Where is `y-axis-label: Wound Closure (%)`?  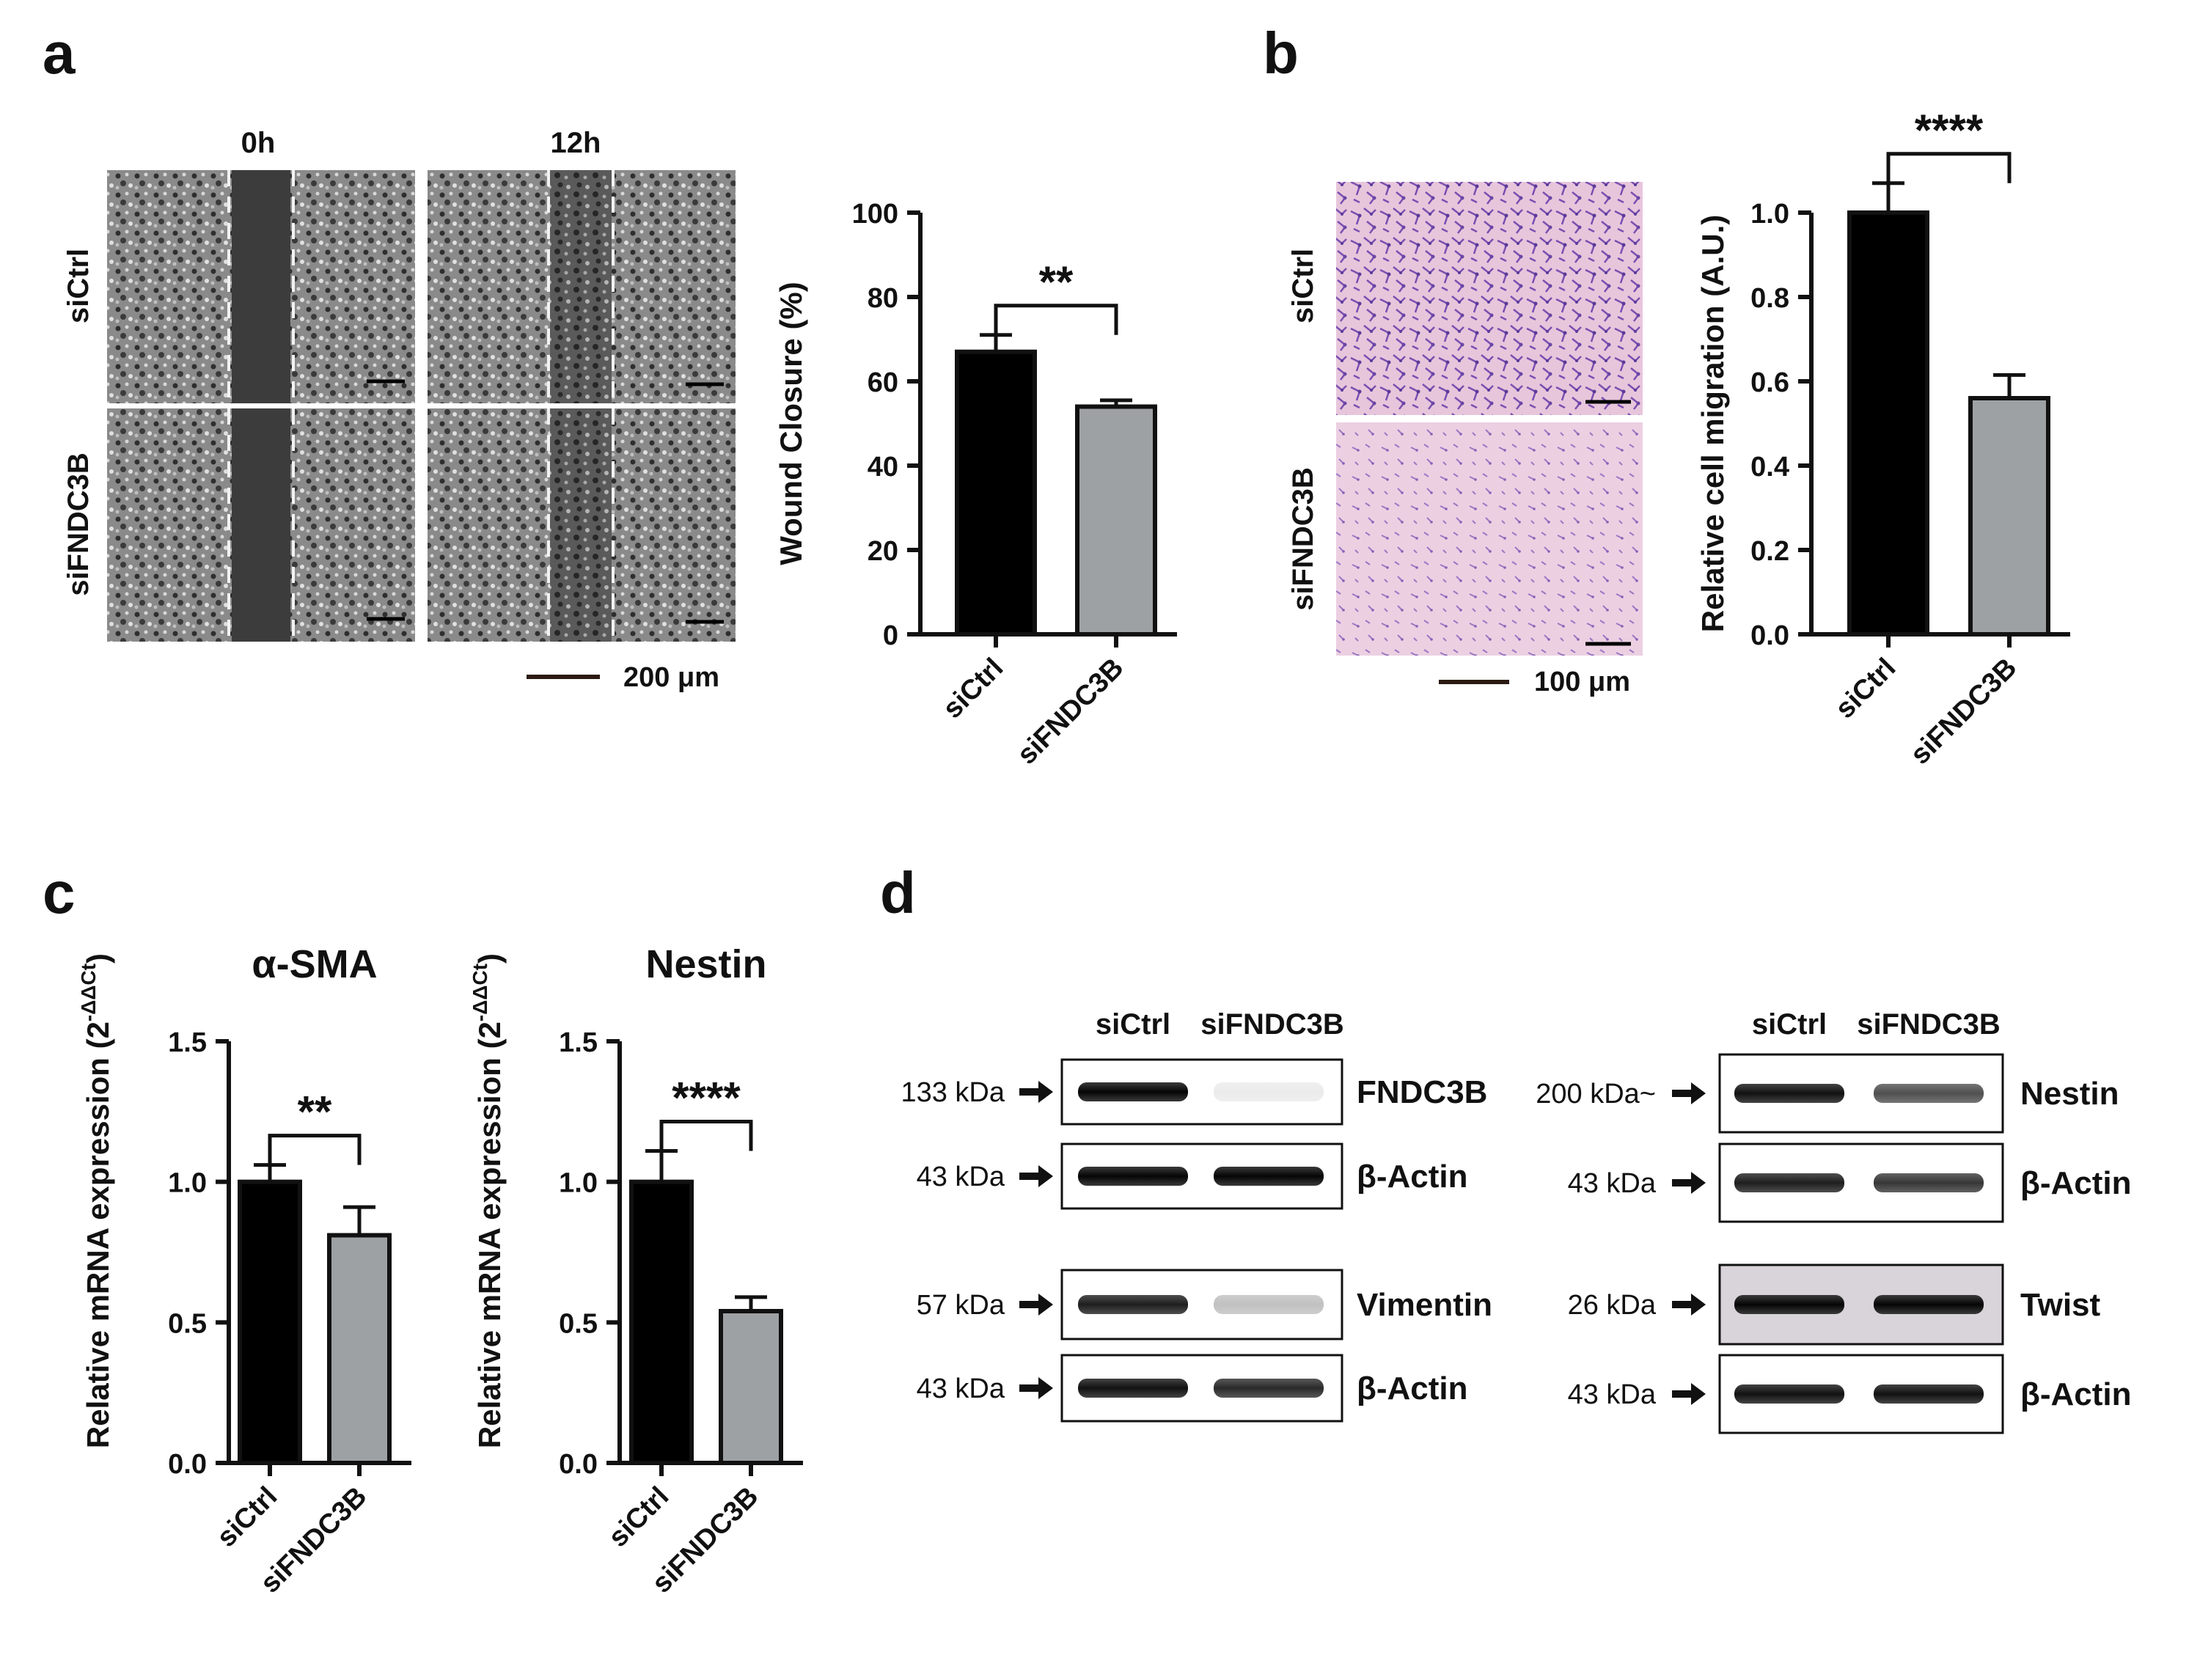 y-axis-label: Wound Closure (%) is located at coordinates (791, 424).